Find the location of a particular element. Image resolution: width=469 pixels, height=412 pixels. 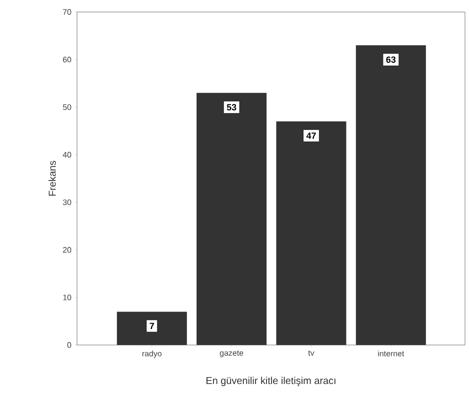

data-label: 63 is located at coordinates (391, 59).